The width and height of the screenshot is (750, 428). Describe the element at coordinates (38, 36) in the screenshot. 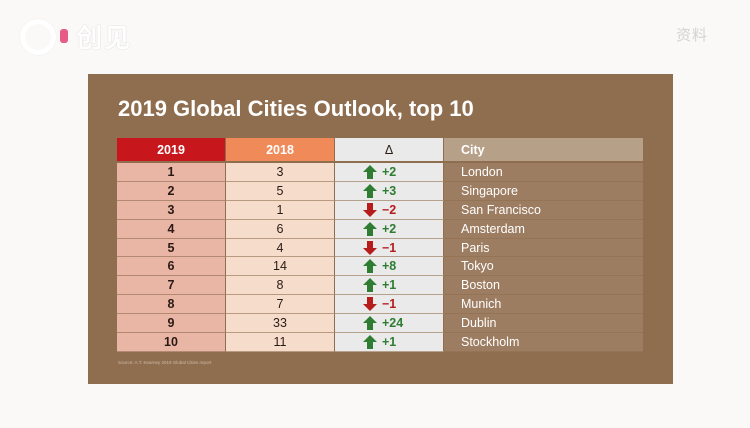

I see `logo-ring-icon` at that location.